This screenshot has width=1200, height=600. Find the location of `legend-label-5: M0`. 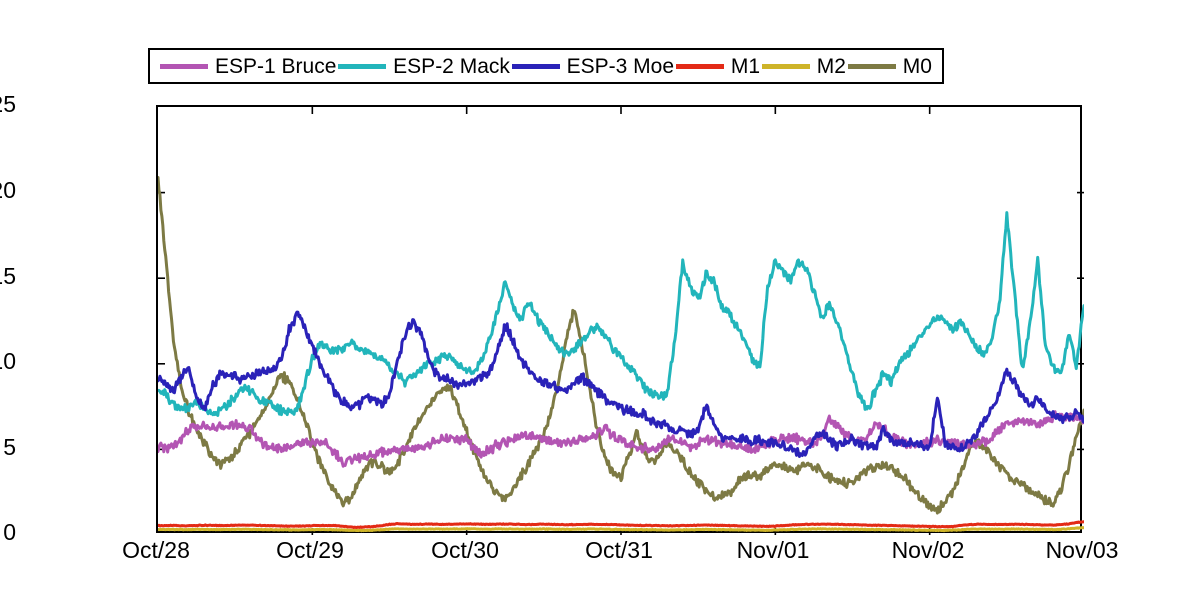

legend-label-5: M0 is located at coordinates (917, 66).